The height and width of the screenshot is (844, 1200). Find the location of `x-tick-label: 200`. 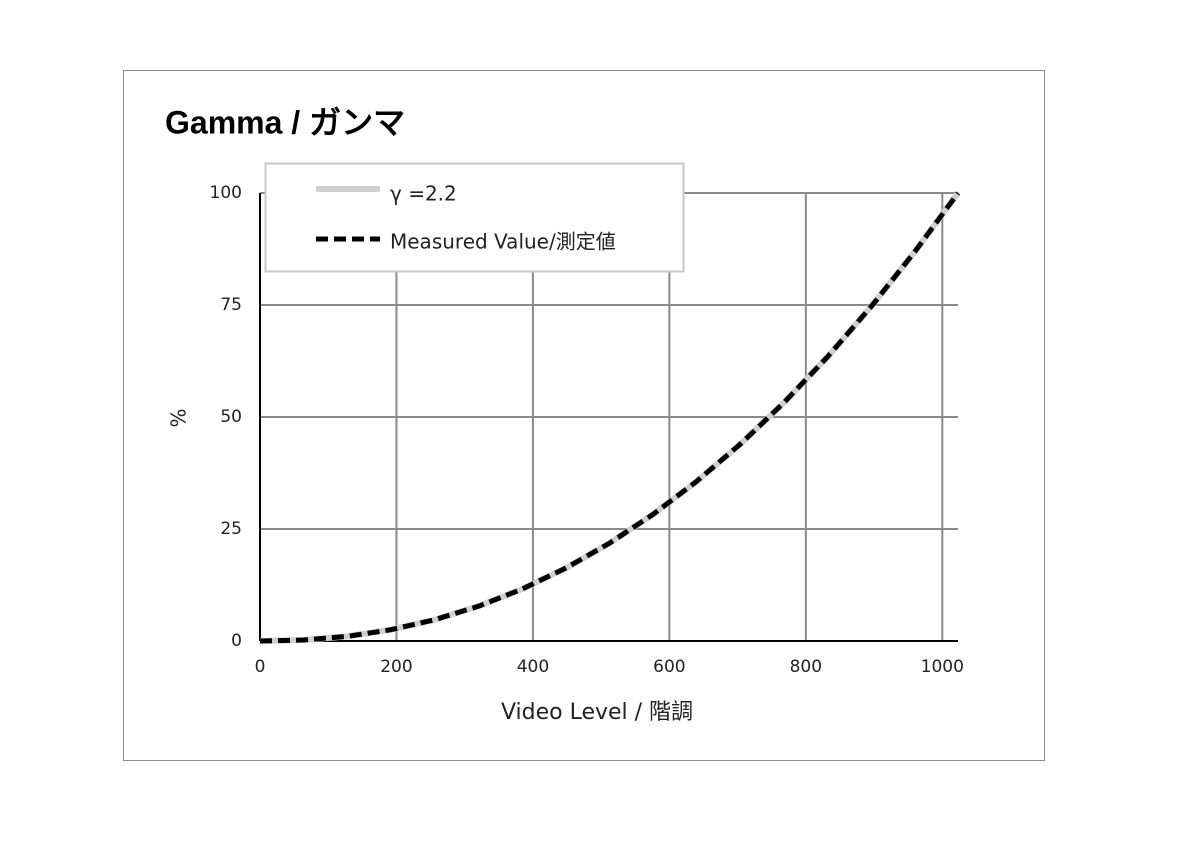

x-tick-label: 200 is located at coordinates (396, 667).